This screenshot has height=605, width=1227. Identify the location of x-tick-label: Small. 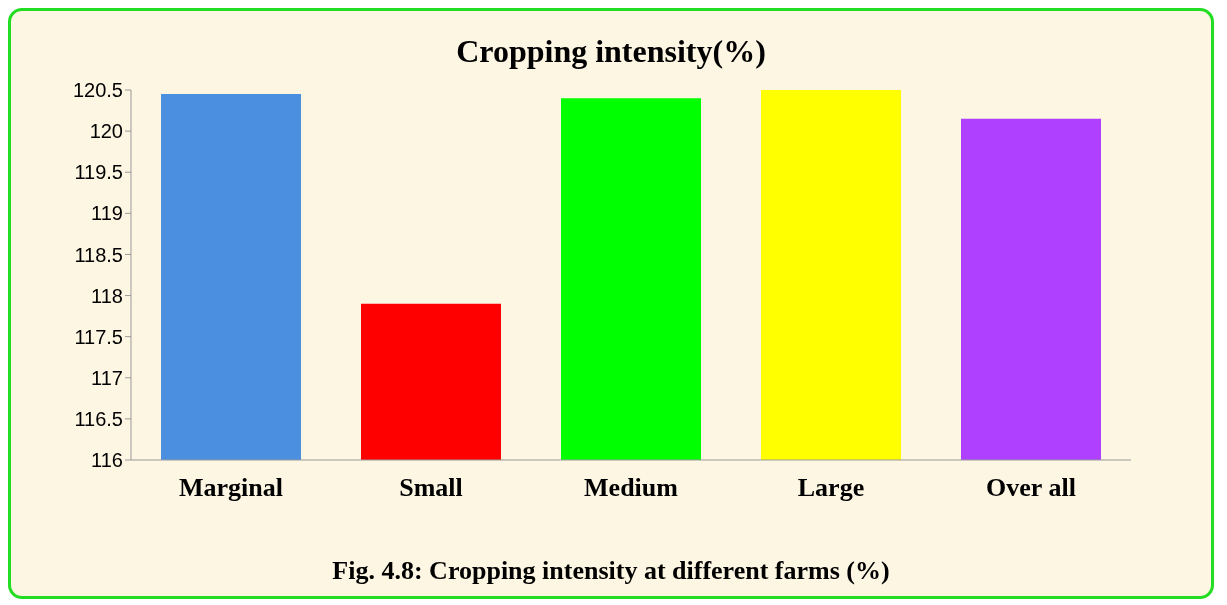
(431, 488).